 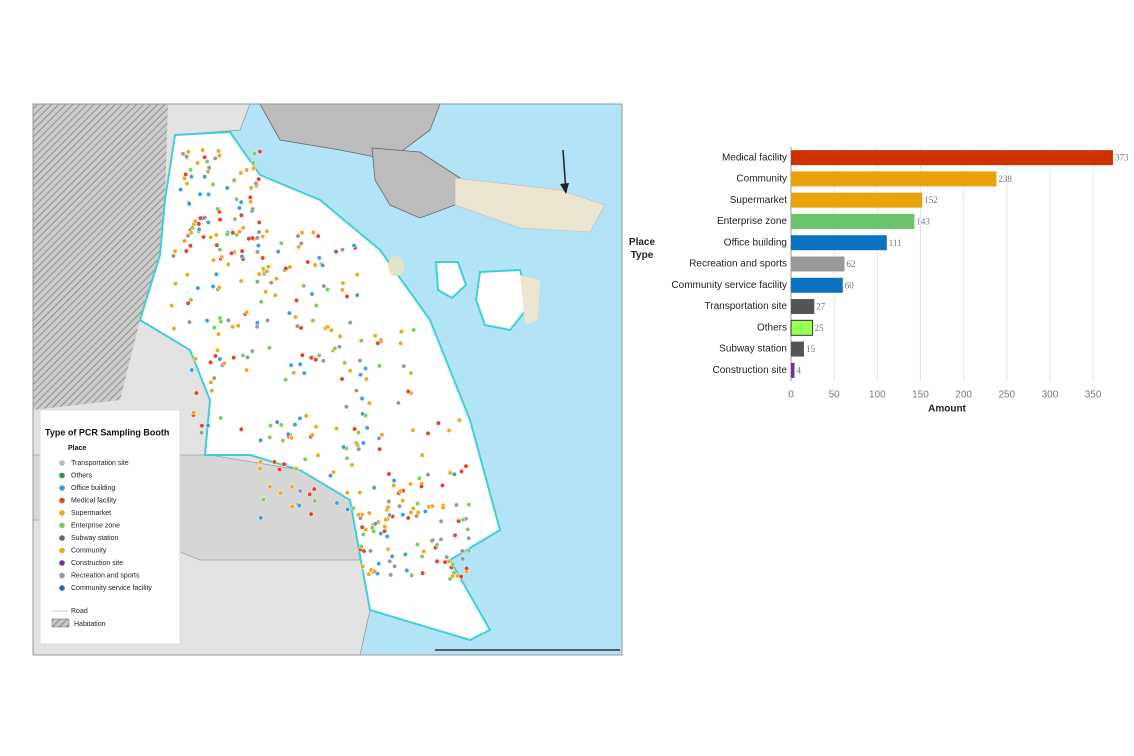 What do you see at coordinates (416, 183) in the screenshot?
I see `island` at bounding box center [416, 183].